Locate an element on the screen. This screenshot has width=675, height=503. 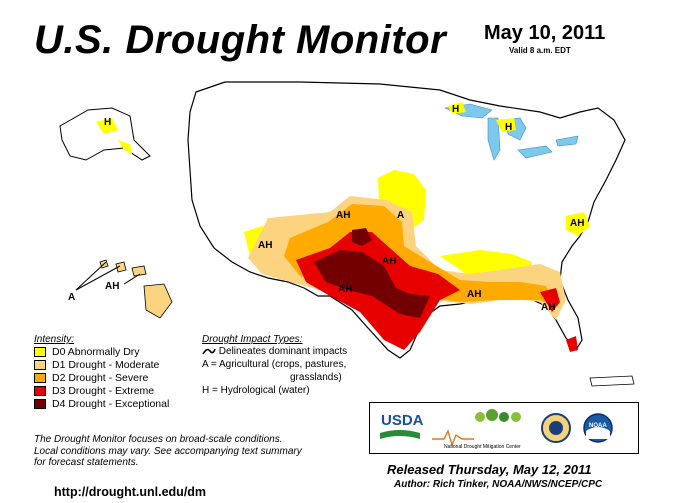
legend-label-d3: D3 Drought - Extreme is located at coordinates (103, 390).